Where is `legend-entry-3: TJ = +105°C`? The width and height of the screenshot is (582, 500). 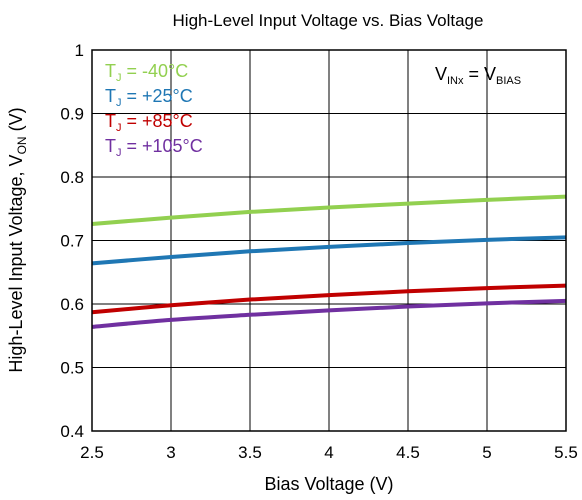 legend-entry-3: TJ = +105°C is located at coordinates (154, 147).